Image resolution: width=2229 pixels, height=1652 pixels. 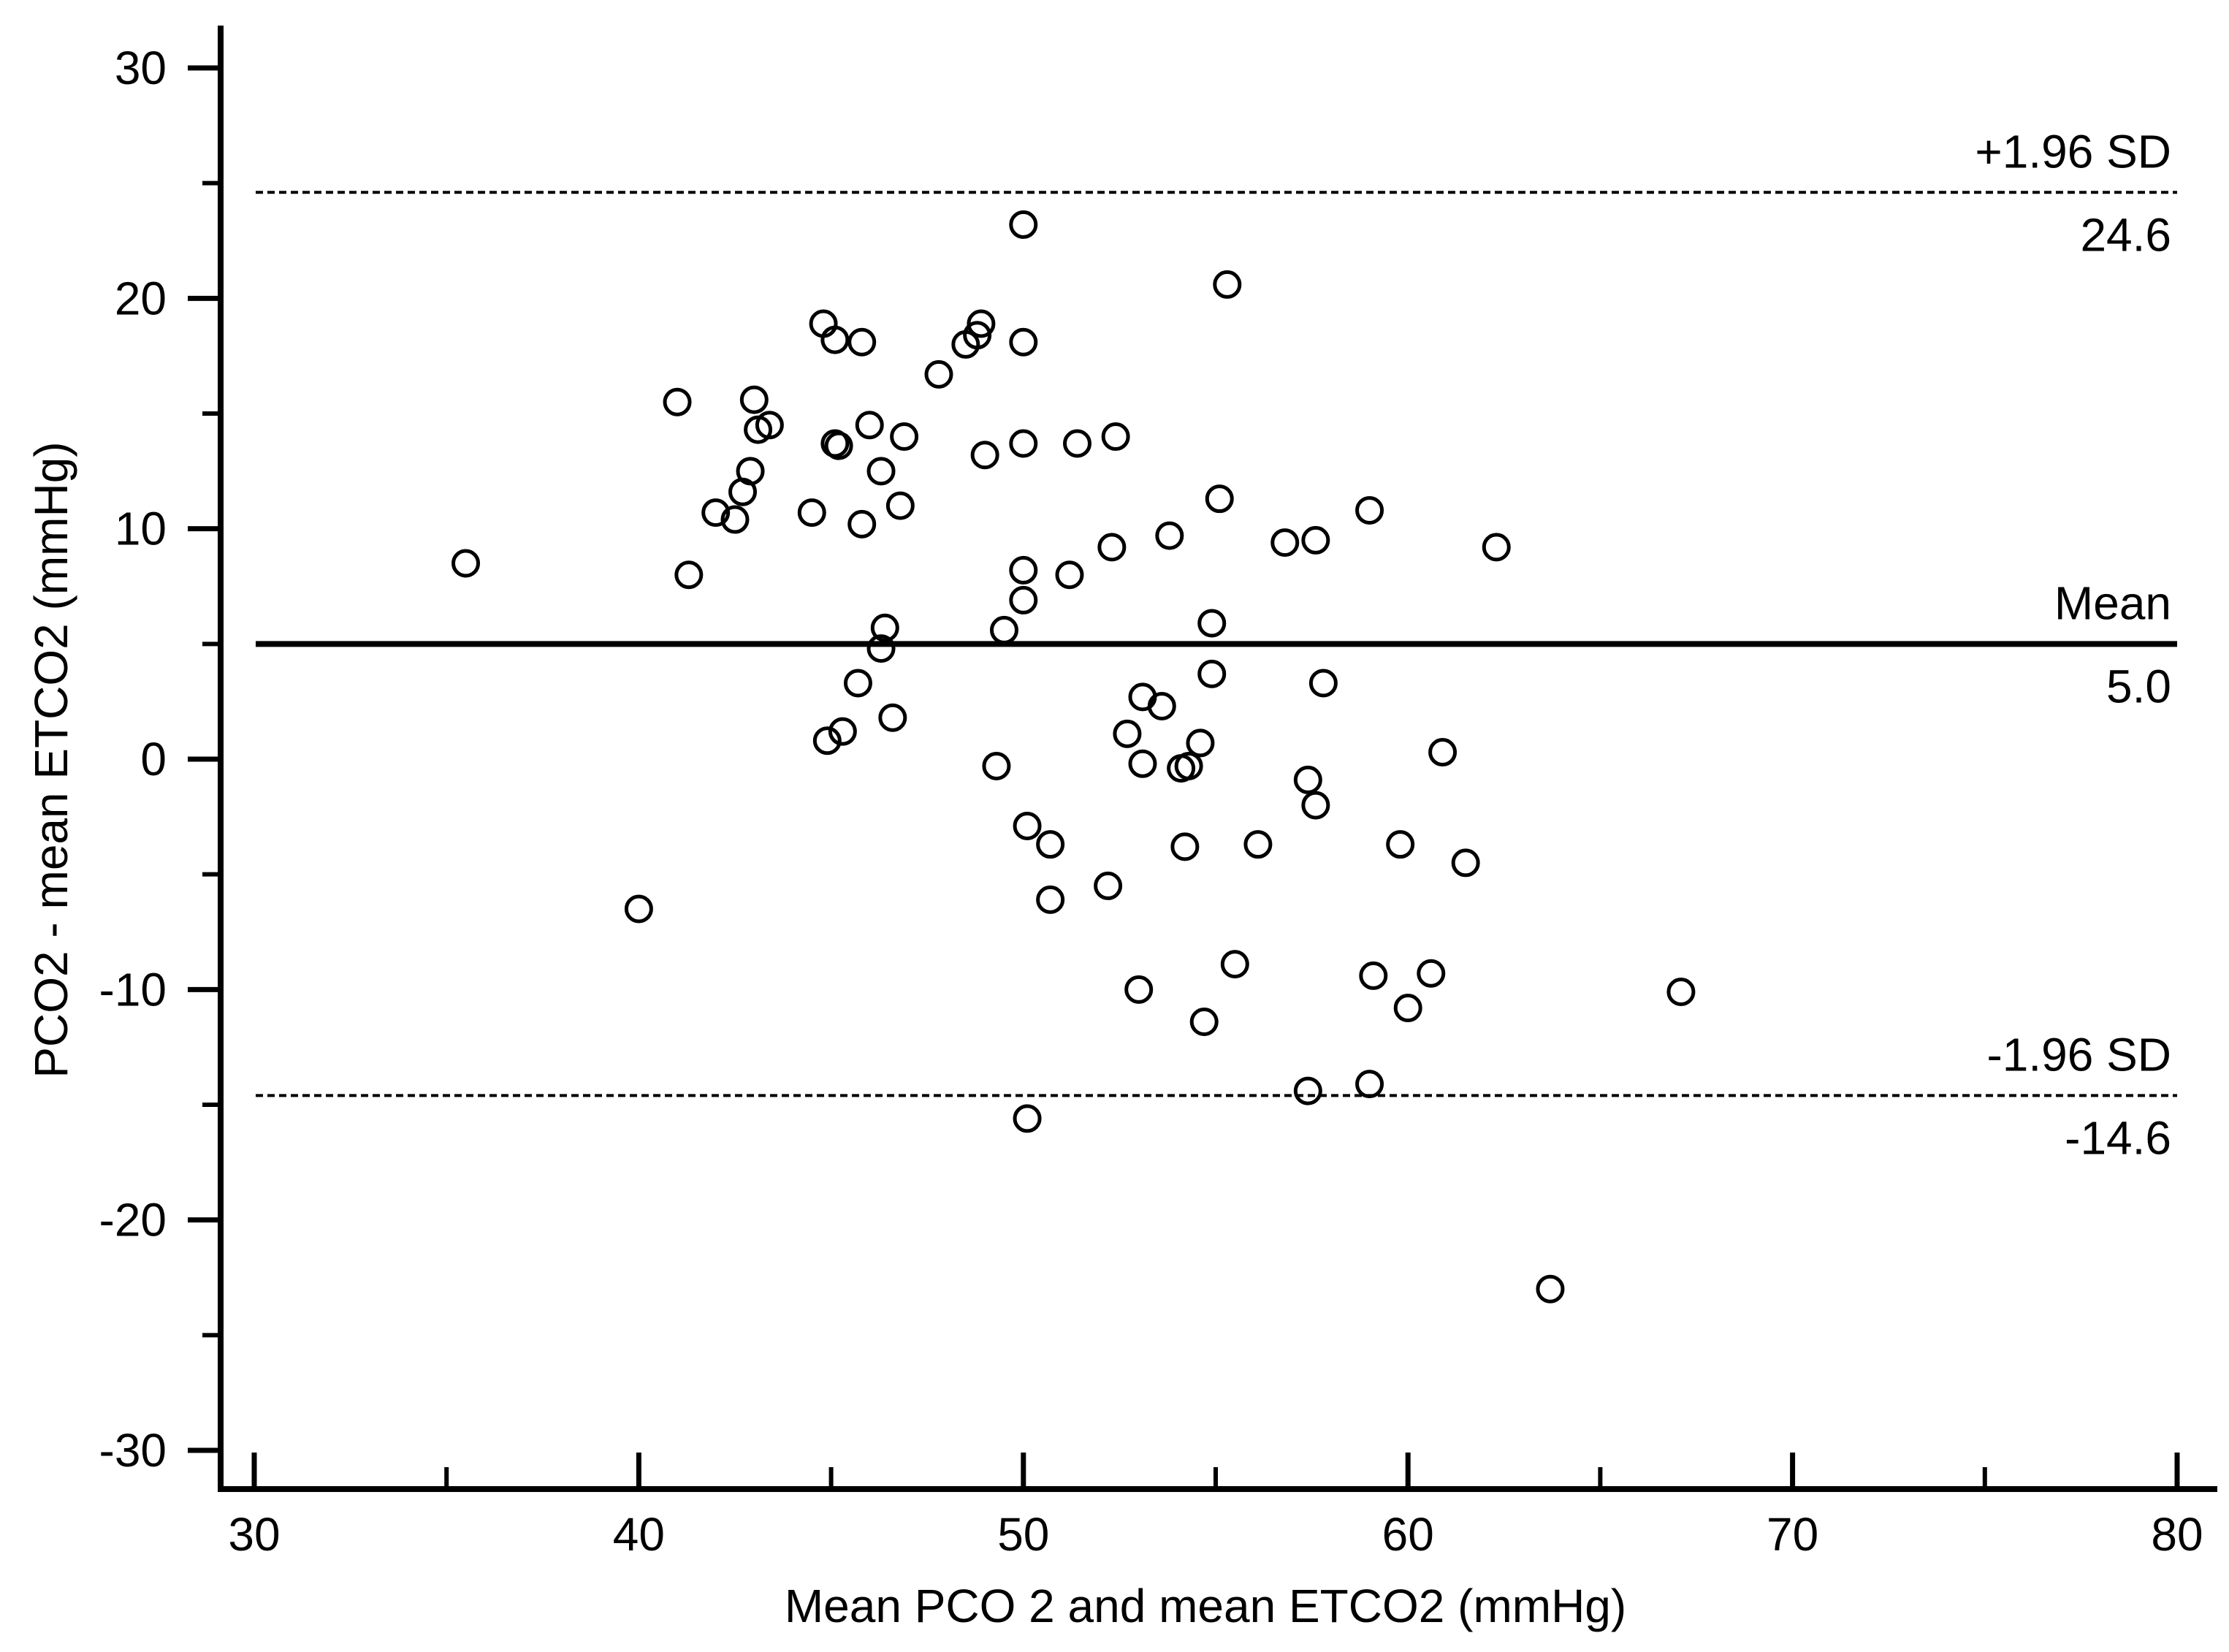 I want to click on y-tick-label: 0, so click(x=153, y=759).